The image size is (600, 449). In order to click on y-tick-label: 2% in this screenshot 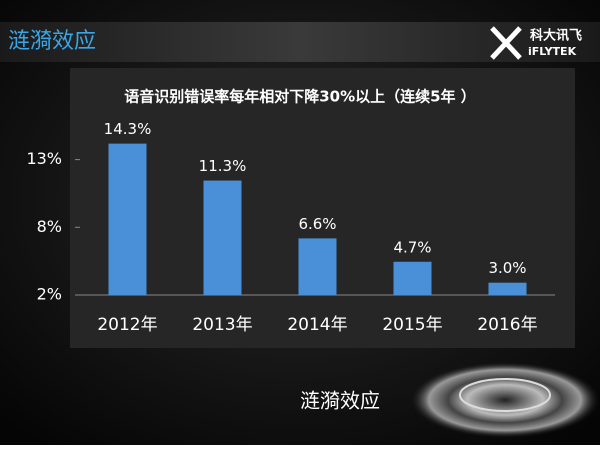, I will do `click(49, 294)`.